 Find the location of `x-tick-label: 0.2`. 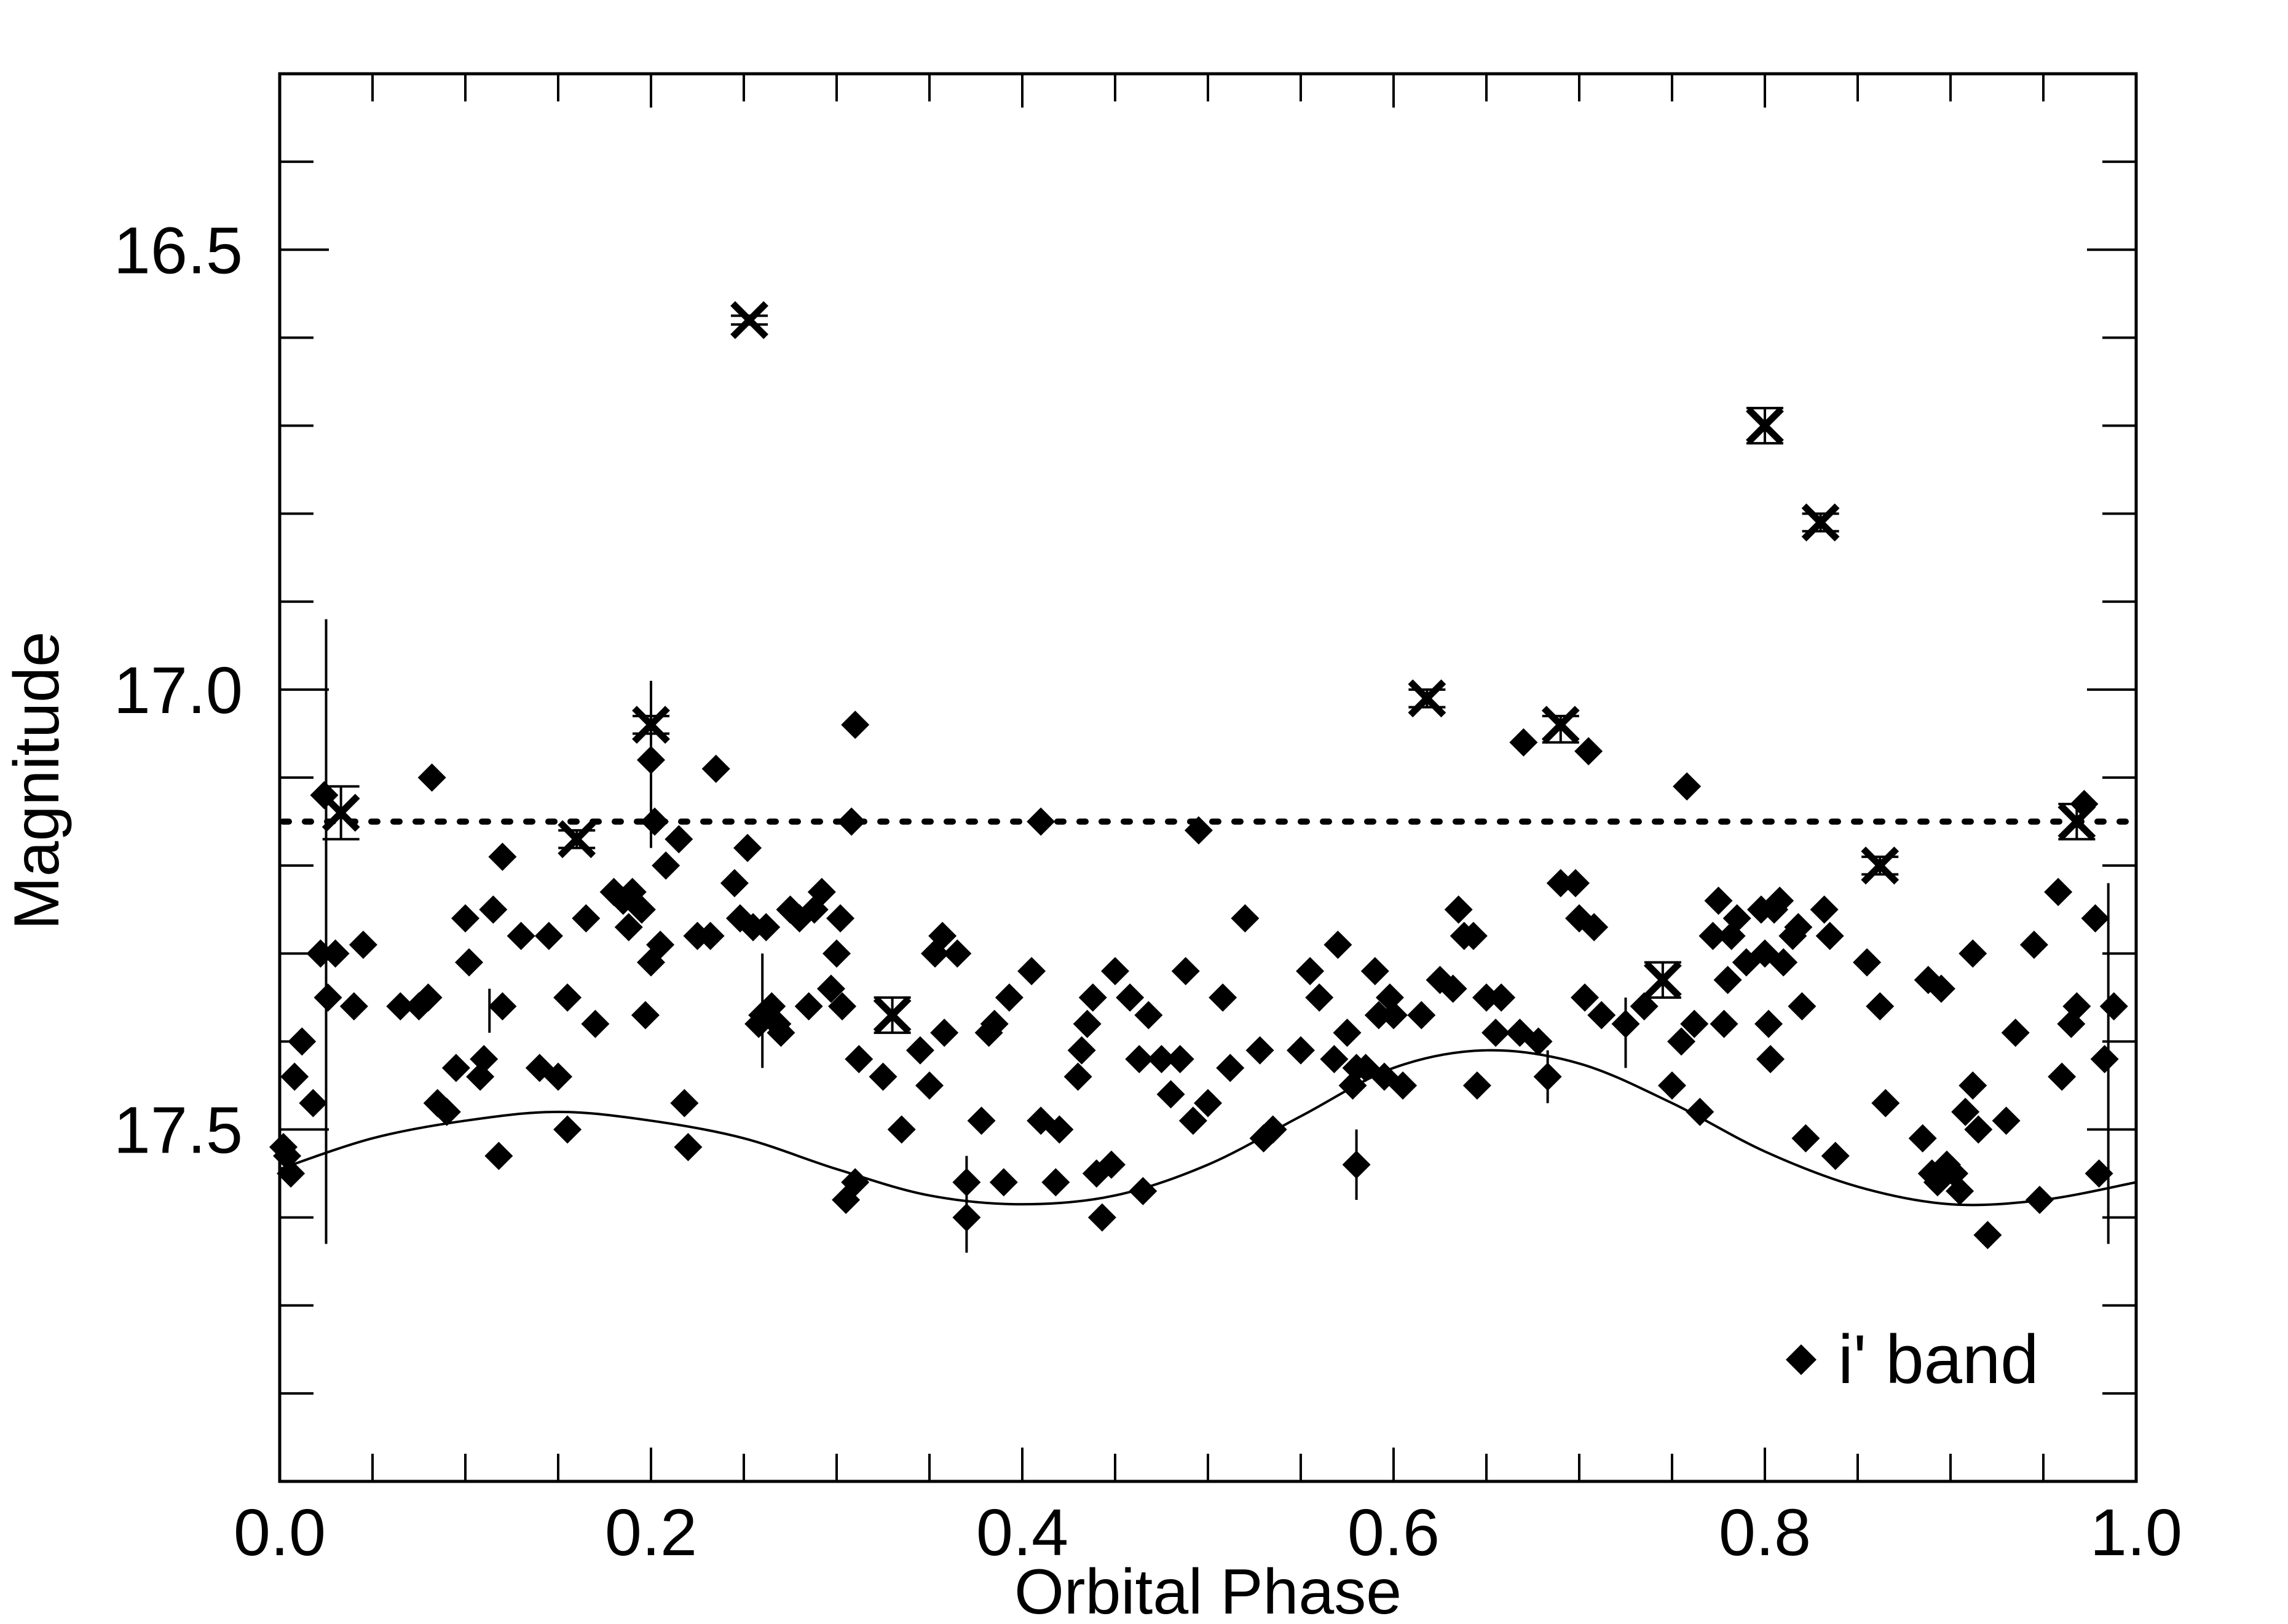

x-tick-label: 0.2 is located at coordinates (651, 1532).